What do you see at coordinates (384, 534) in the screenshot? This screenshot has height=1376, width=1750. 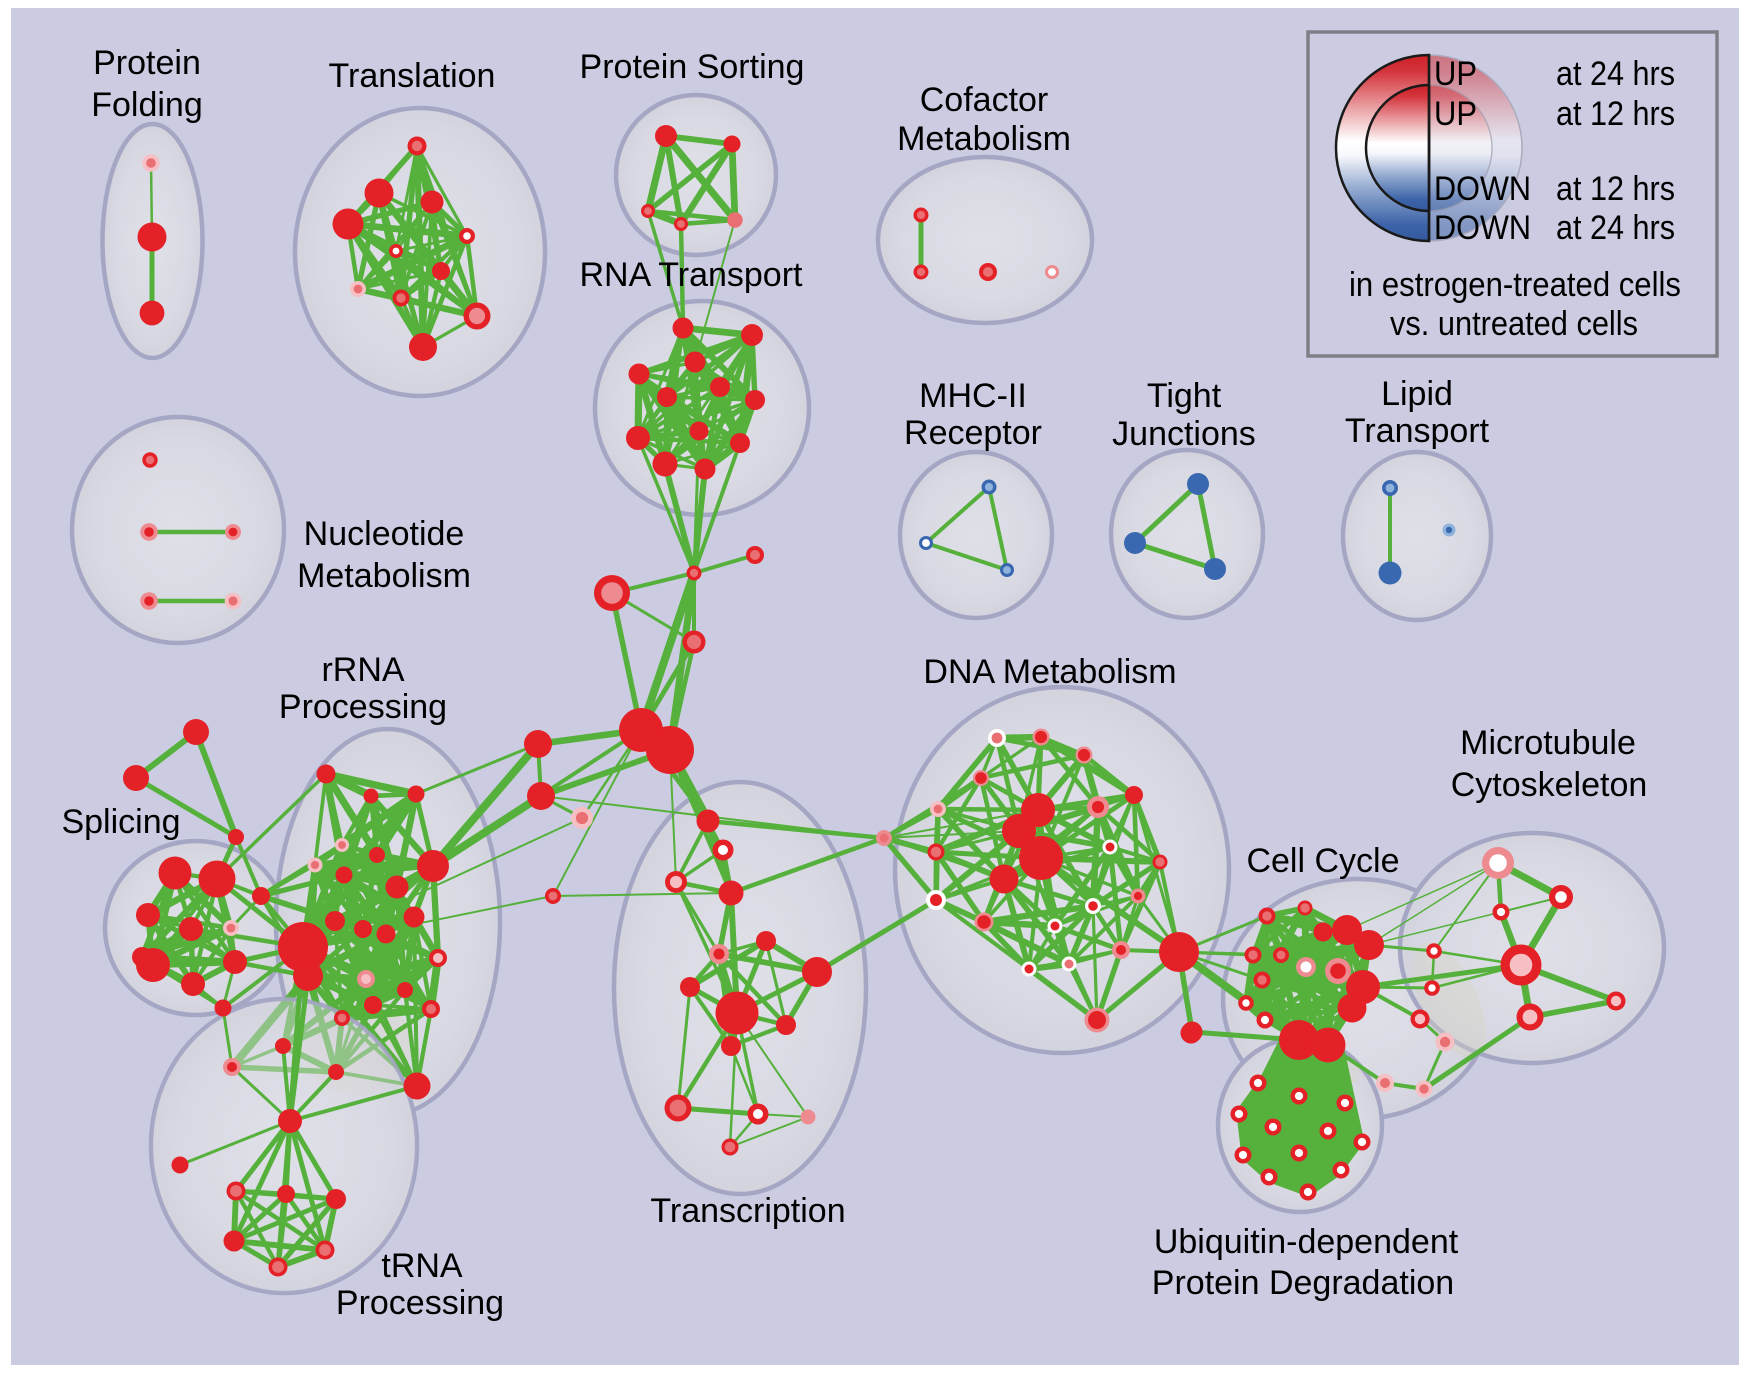 I see `svg-text: Nucleotide` at bounding box center [384, 534].